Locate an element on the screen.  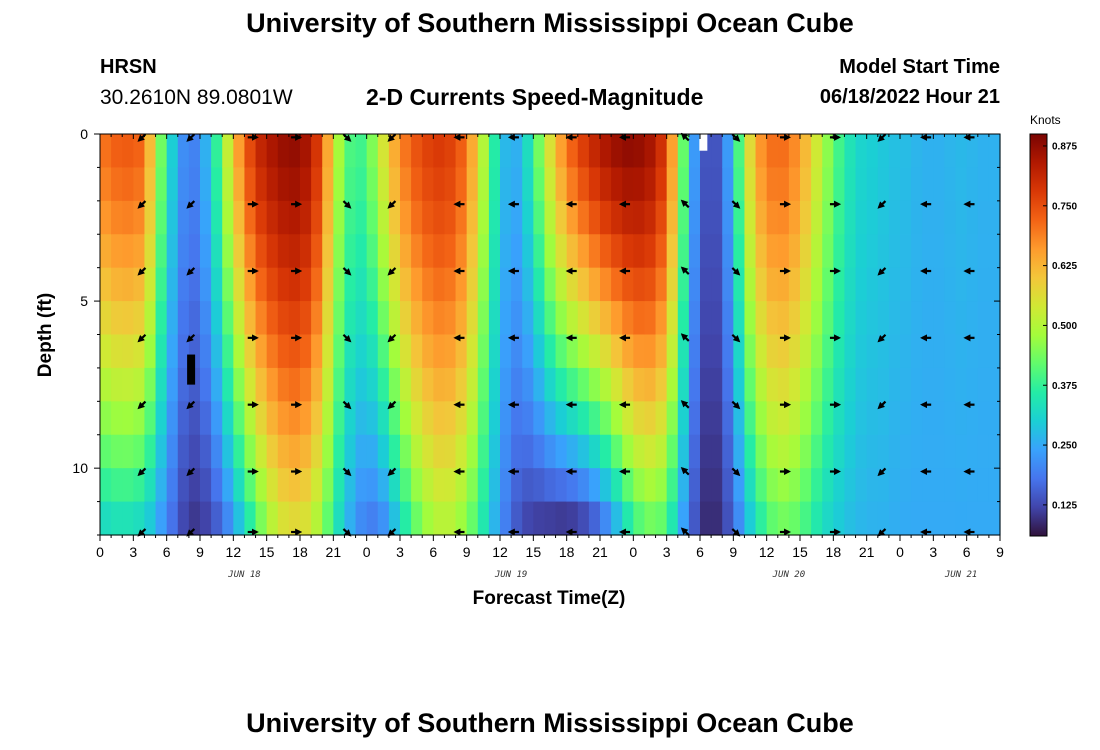
x-tick-label: 9 is located at coordinates (200, 552).